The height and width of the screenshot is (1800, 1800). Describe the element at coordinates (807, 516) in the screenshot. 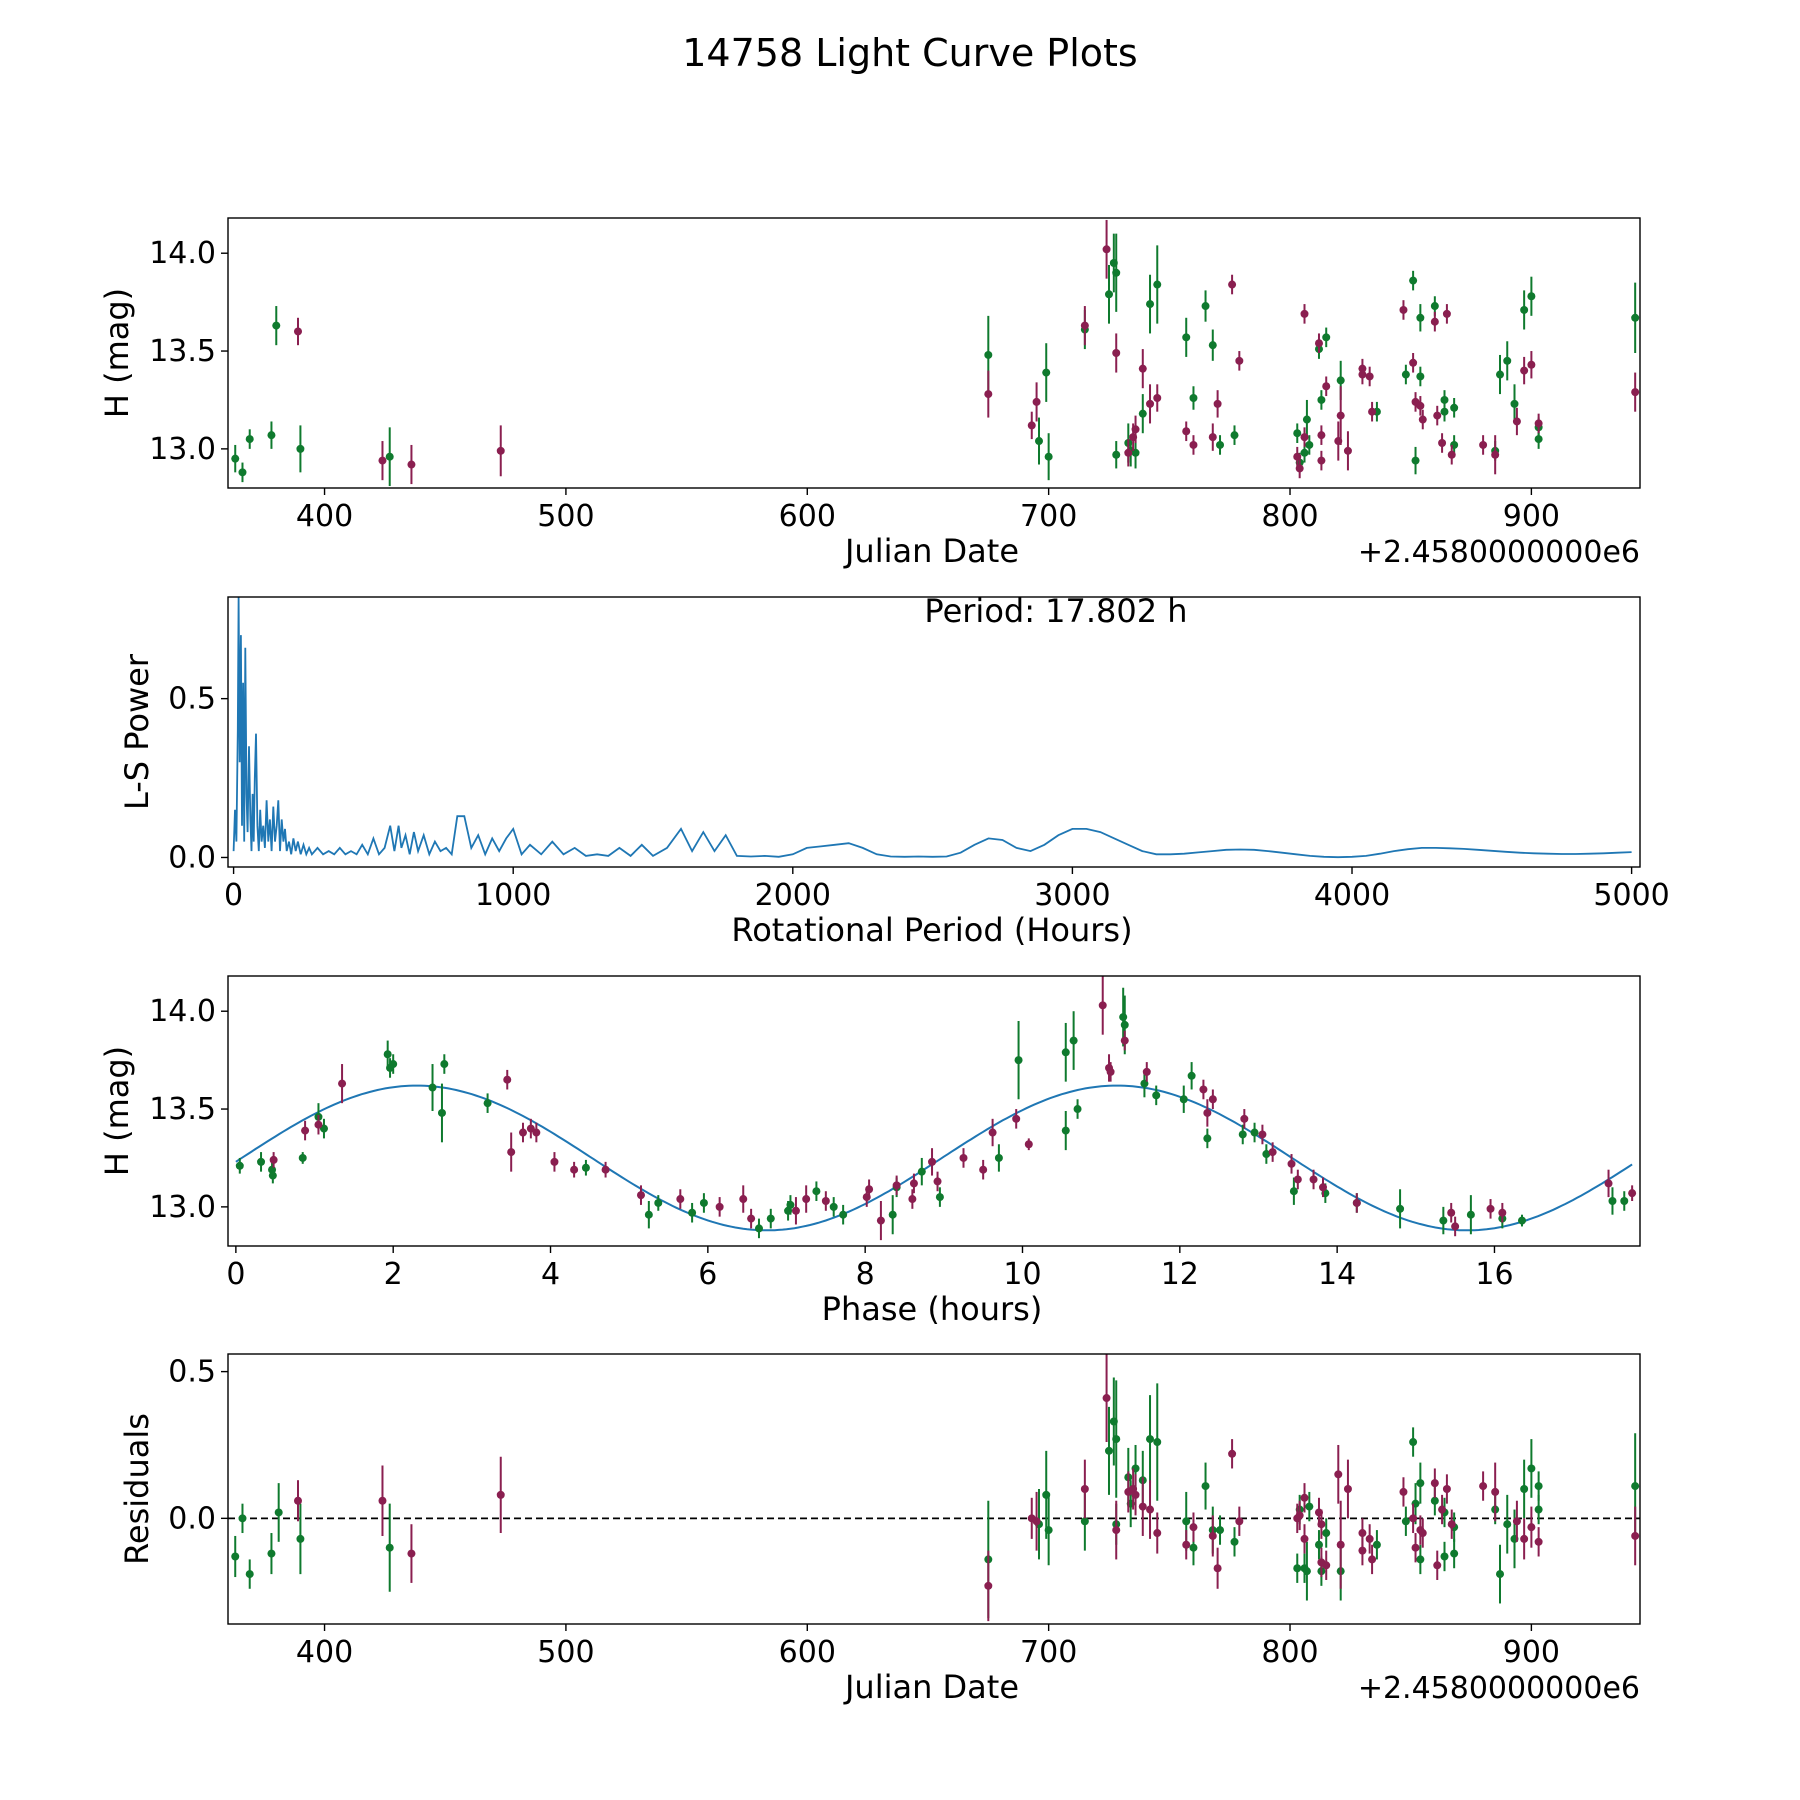

I see `x-tick-label: 600` at that location.